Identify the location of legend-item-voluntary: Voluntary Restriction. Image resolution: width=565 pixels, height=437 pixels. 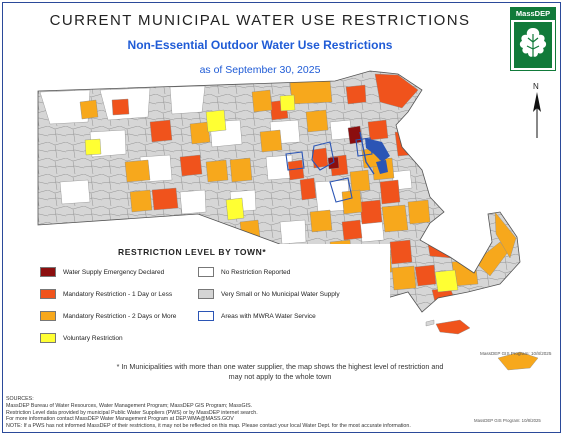
(81, 338).